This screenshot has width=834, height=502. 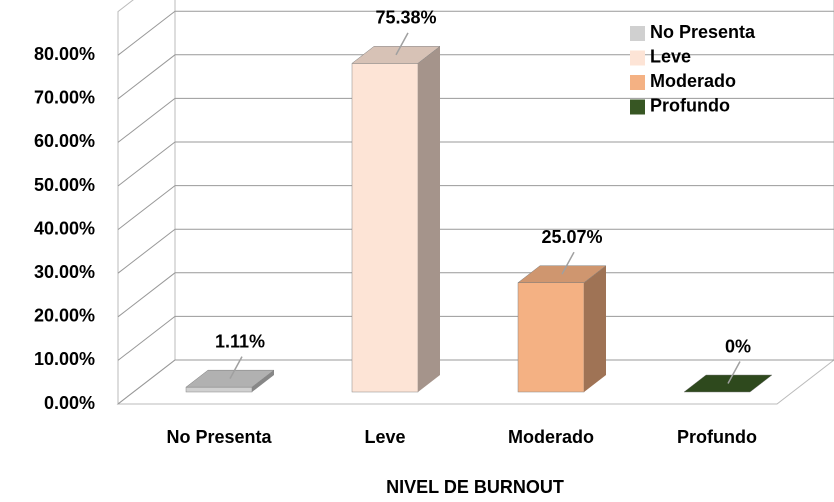 I want to click on x-tick-label: Leve, so click(x=384, y=437).